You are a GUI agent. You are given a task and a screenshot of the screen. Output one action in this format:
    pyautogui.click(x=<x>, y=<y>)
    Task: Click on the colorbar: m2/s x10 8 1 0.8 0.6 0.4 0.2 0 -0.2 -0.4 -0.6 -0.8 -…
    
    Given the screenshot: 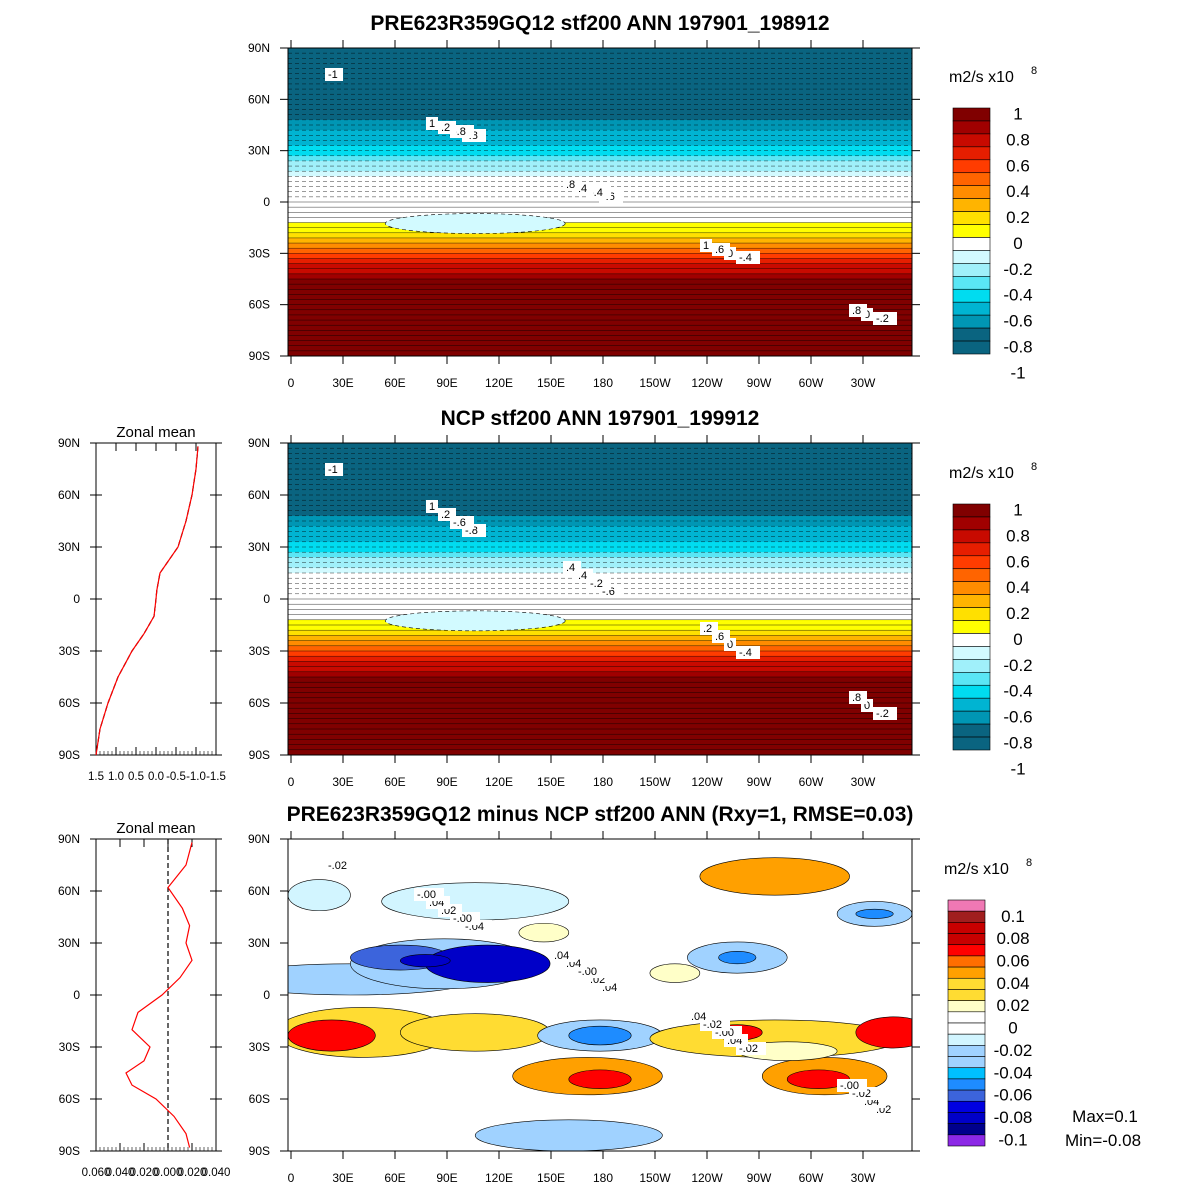 What is the action you would take?
    pyautogui.click(x=993, y=223)
    